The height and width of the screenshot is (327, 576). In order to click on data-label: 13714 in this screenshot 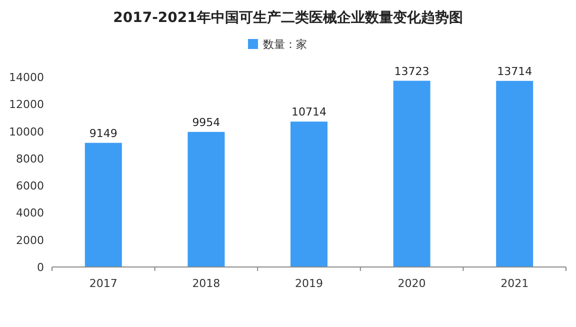, I will do `click(514, 71)`.